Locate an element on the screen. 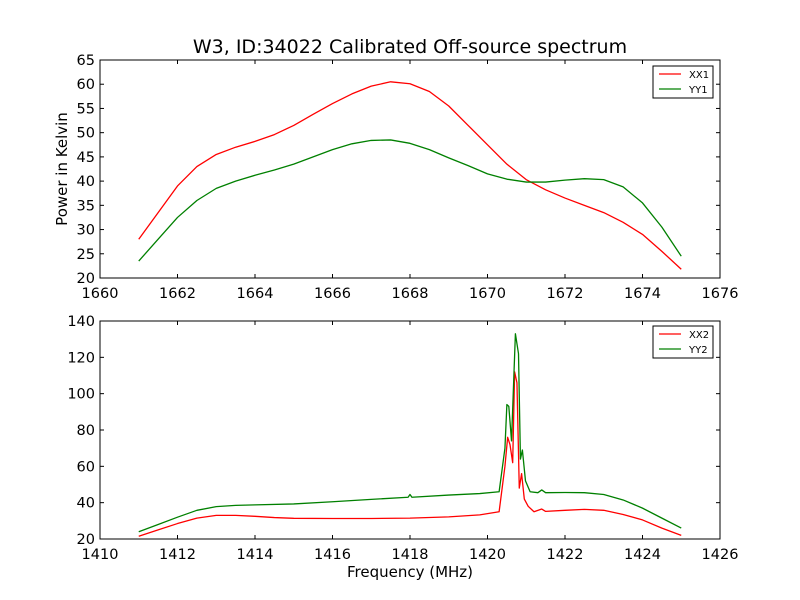 The image size is (800, 600). x-tick-label: 1668 is located at coordinates (410, 294).